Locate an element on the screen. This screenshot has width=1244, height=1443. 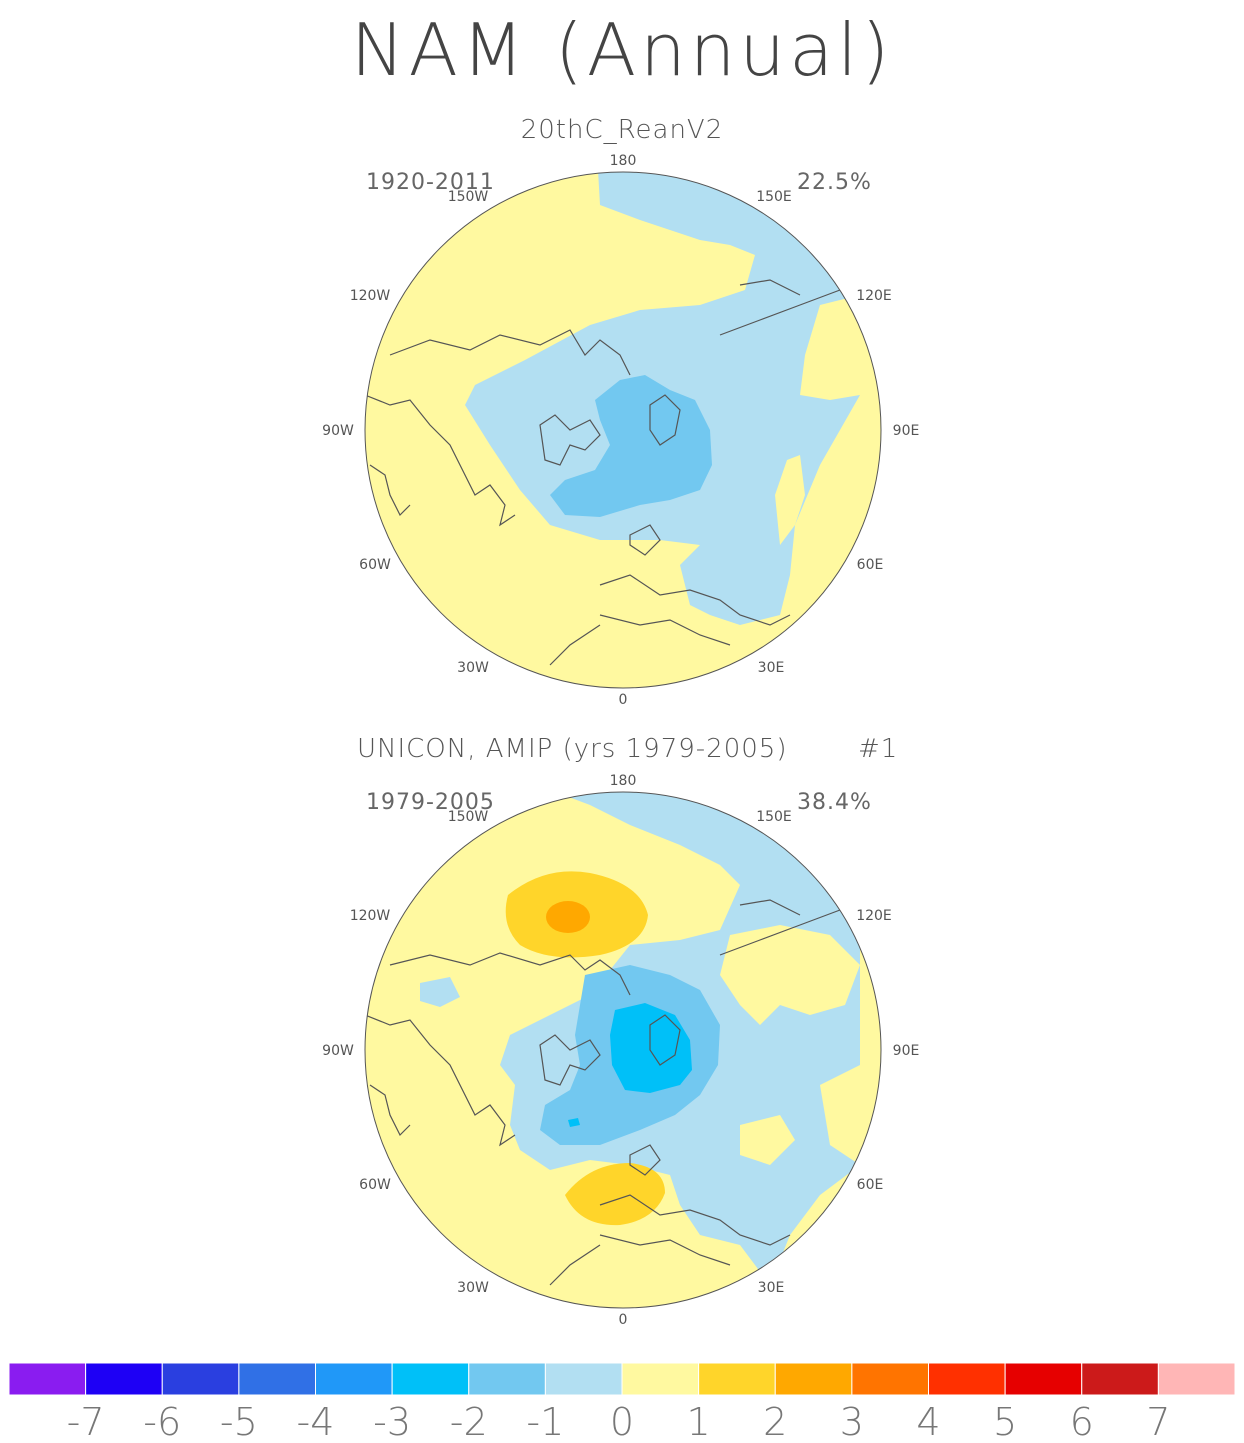
panel2-lon-120w: 120W is located at coordinates (370, 916).